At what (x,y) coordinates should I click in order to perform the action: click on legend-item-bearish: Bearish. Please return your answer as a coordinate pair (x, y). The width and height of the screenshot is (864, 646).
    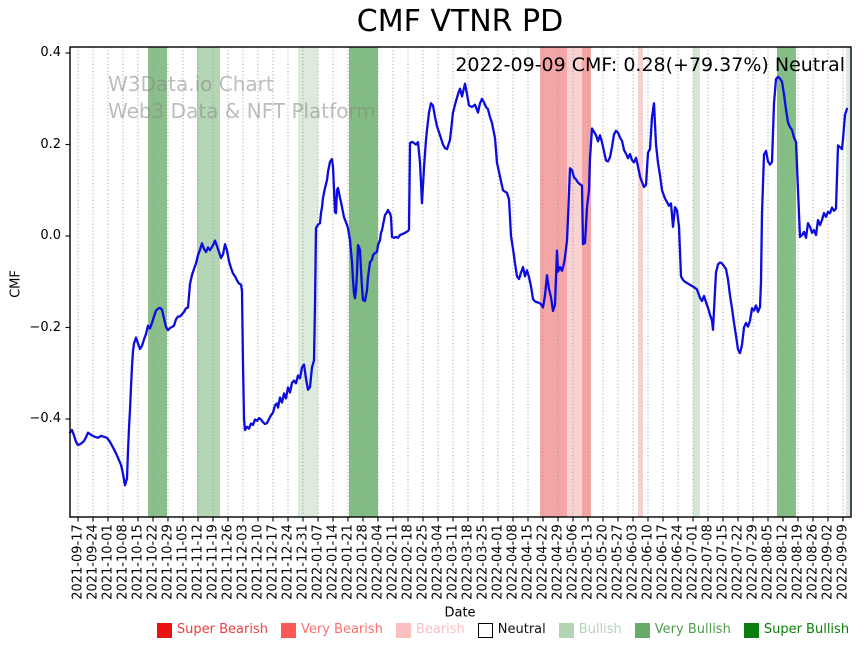
    Looking at the image, I should click on (430, 630).